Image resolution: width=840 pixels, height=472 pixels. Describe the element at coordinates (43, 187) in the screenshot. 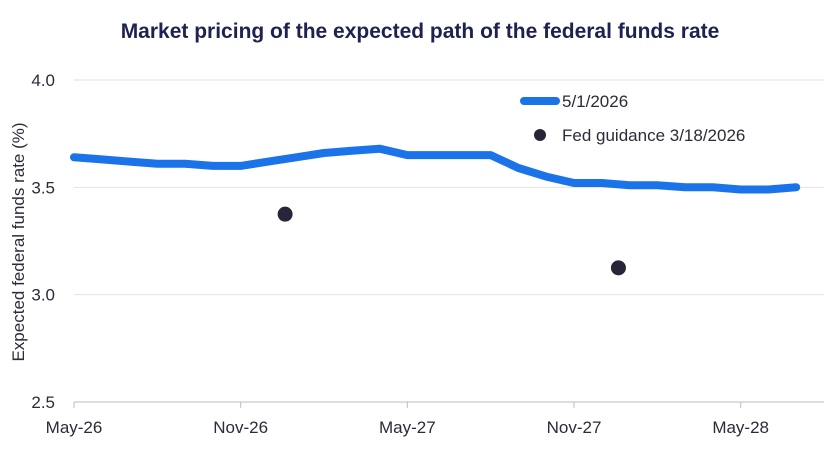

I see `y-tick-label: 3.5` at that location.